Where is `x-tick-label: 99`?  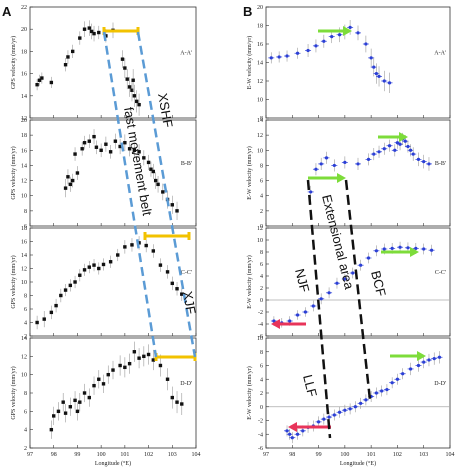
x-tick-label: 99 is located at coordinates (77, 455).